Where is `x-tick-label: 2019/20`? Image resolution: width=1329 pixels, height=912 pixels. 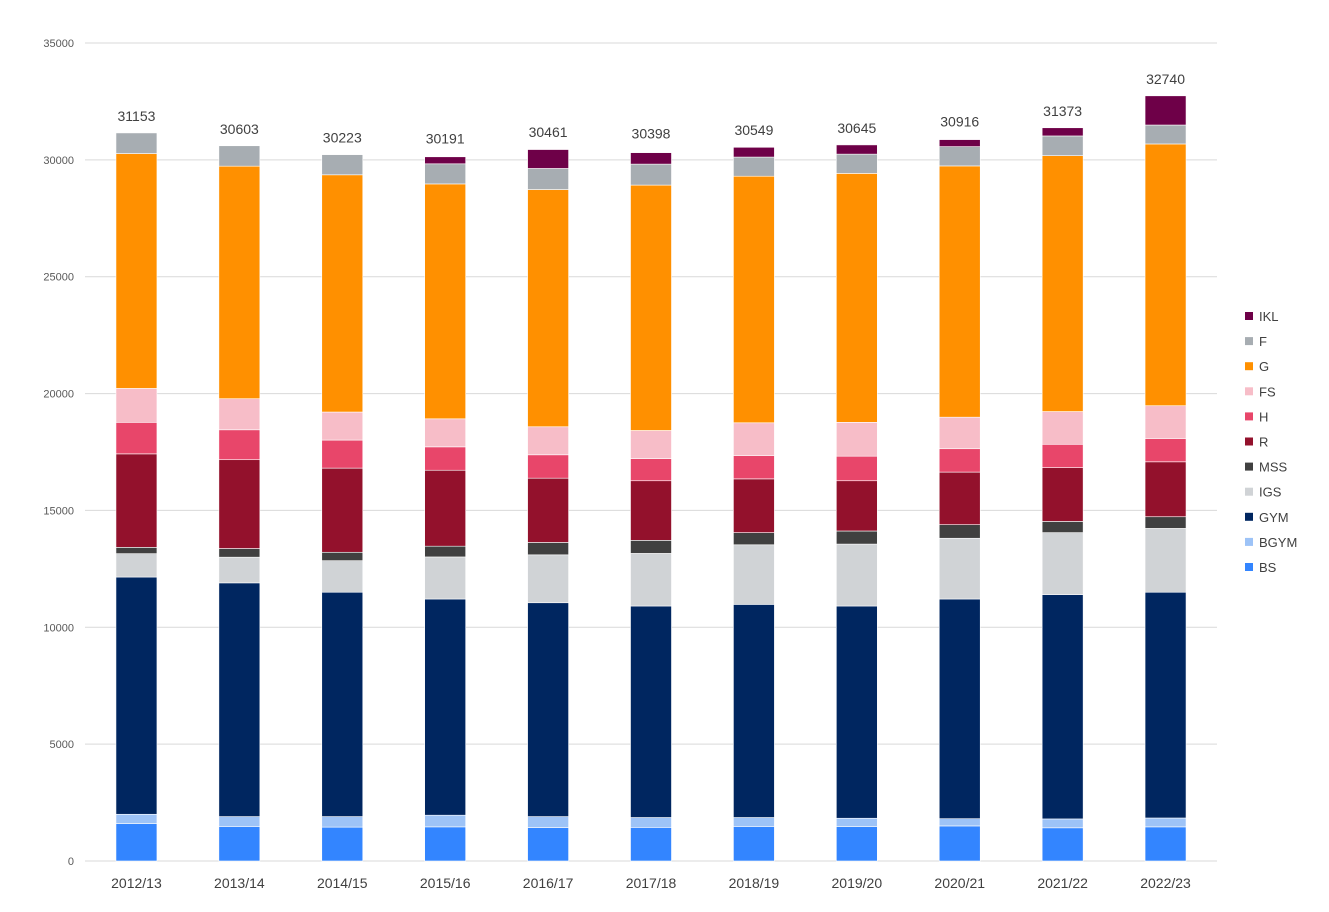 x-tick-label: 2019/20 is located at coordinates (857, 883).